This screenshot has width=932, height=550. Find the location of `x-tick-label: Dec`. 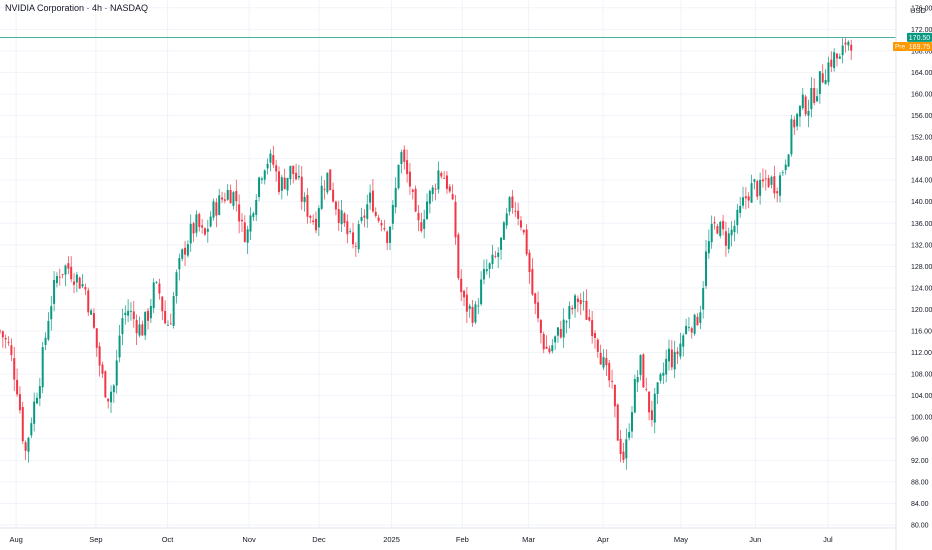

x-tick-label: Dec is located at coordinates (319, 539).